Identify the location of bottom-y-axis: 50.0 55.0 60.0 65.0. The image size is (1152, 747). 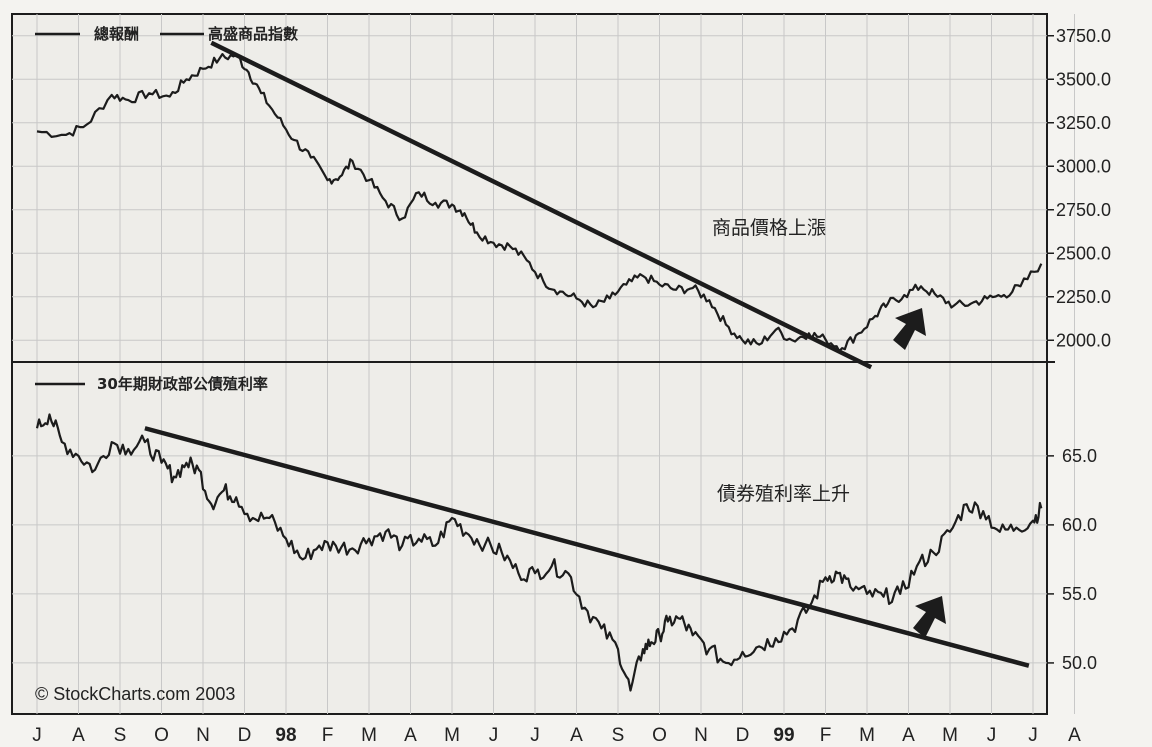
(1072, 559).